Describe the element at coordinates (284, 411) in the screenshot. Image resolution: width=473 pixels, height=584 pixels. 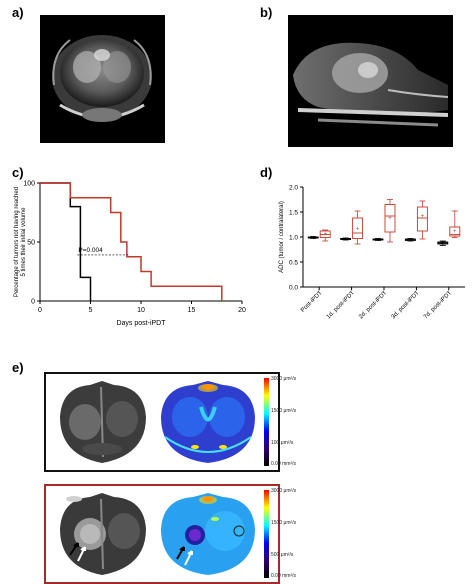
I see `colorbar-top-label-1500: 1500 μm²/s` at that location.